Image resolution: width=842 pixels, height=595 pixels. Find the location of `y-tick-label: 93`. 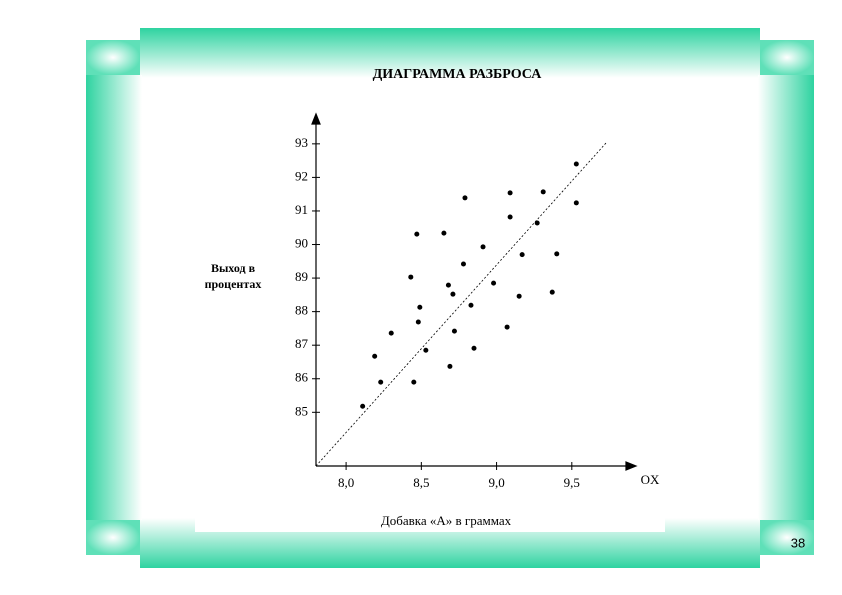

y-tick-label: 93 is located at coordinates (301, 142).